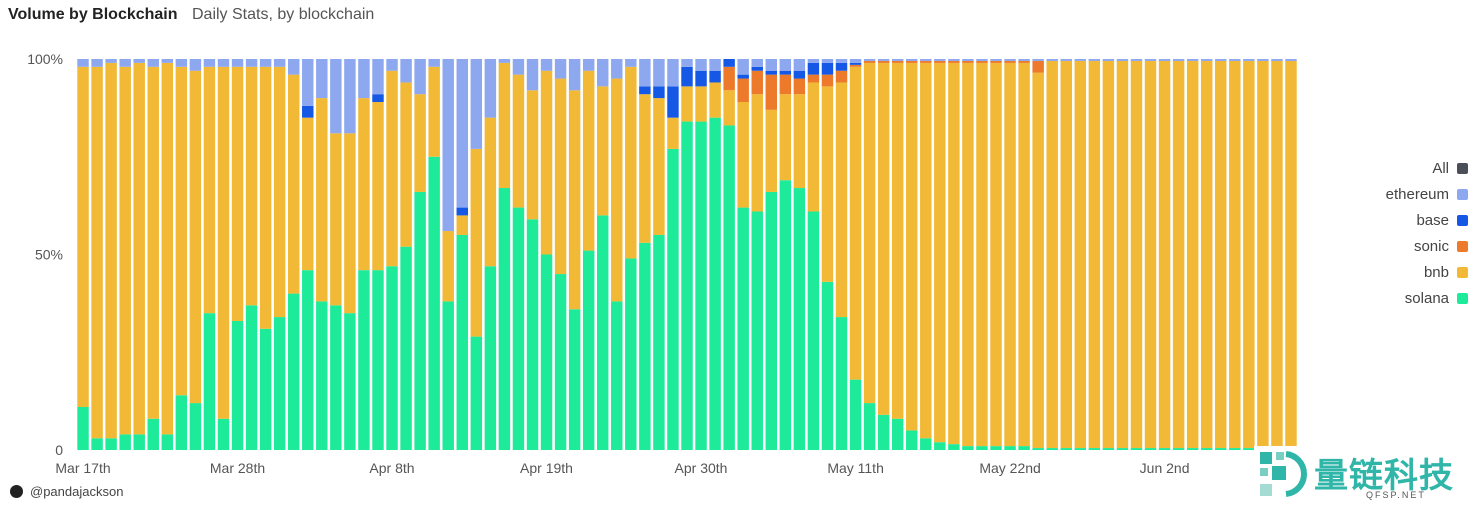 Image resolution: width=1476 pixels, height=506 pixels. Describe the element at coordinates (1462, 246) in the screenshot. I see `legend-swatch` at that location.